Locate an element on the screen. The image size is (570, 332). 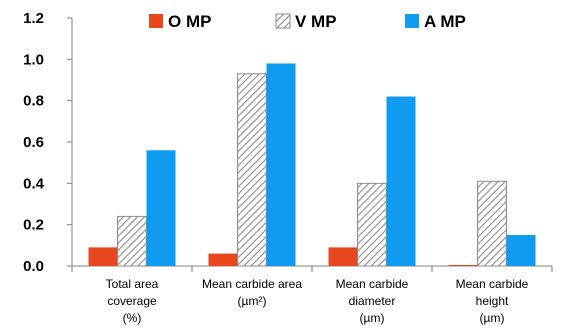
y-tick-label: 0.2 is located at coordinates (33, 225).